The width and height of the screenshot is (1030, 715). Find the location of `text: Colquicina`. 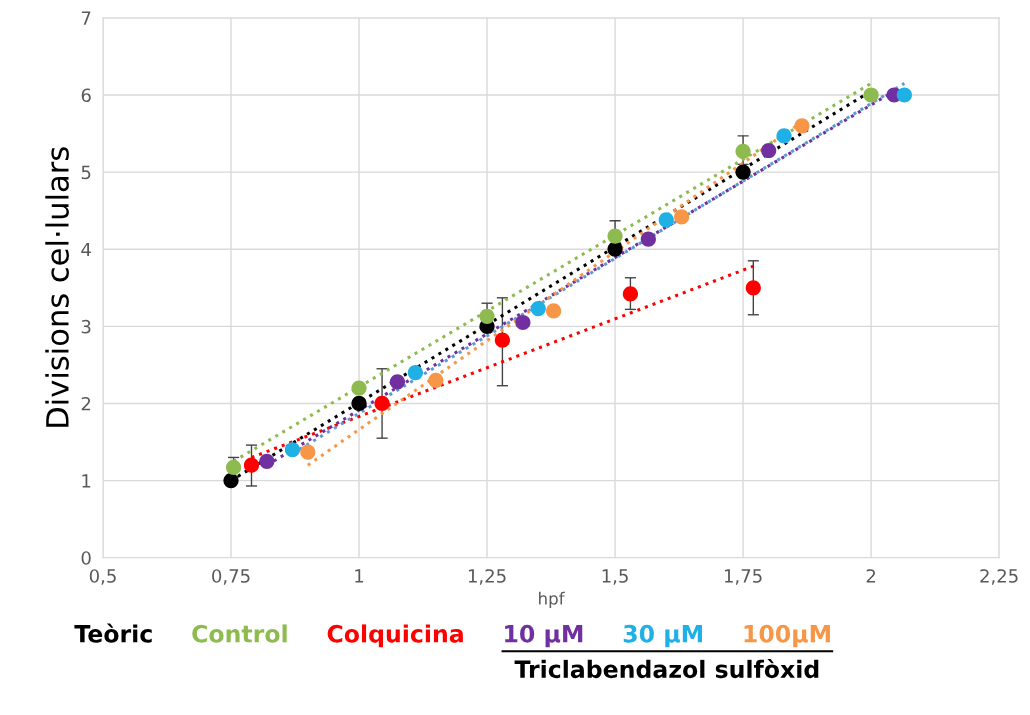

text: Colquicina is located at coordinates (395, 636).